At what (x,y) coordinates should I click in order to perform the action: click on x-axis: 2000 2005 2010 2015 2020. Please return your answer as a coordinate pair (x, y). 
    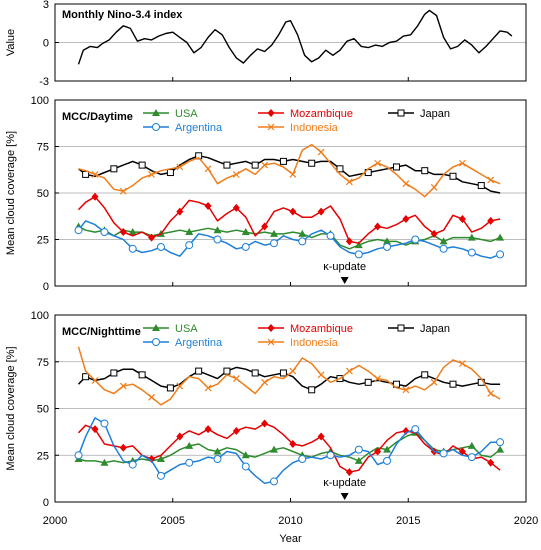
    Looking at the image, I should click on (290, 521).